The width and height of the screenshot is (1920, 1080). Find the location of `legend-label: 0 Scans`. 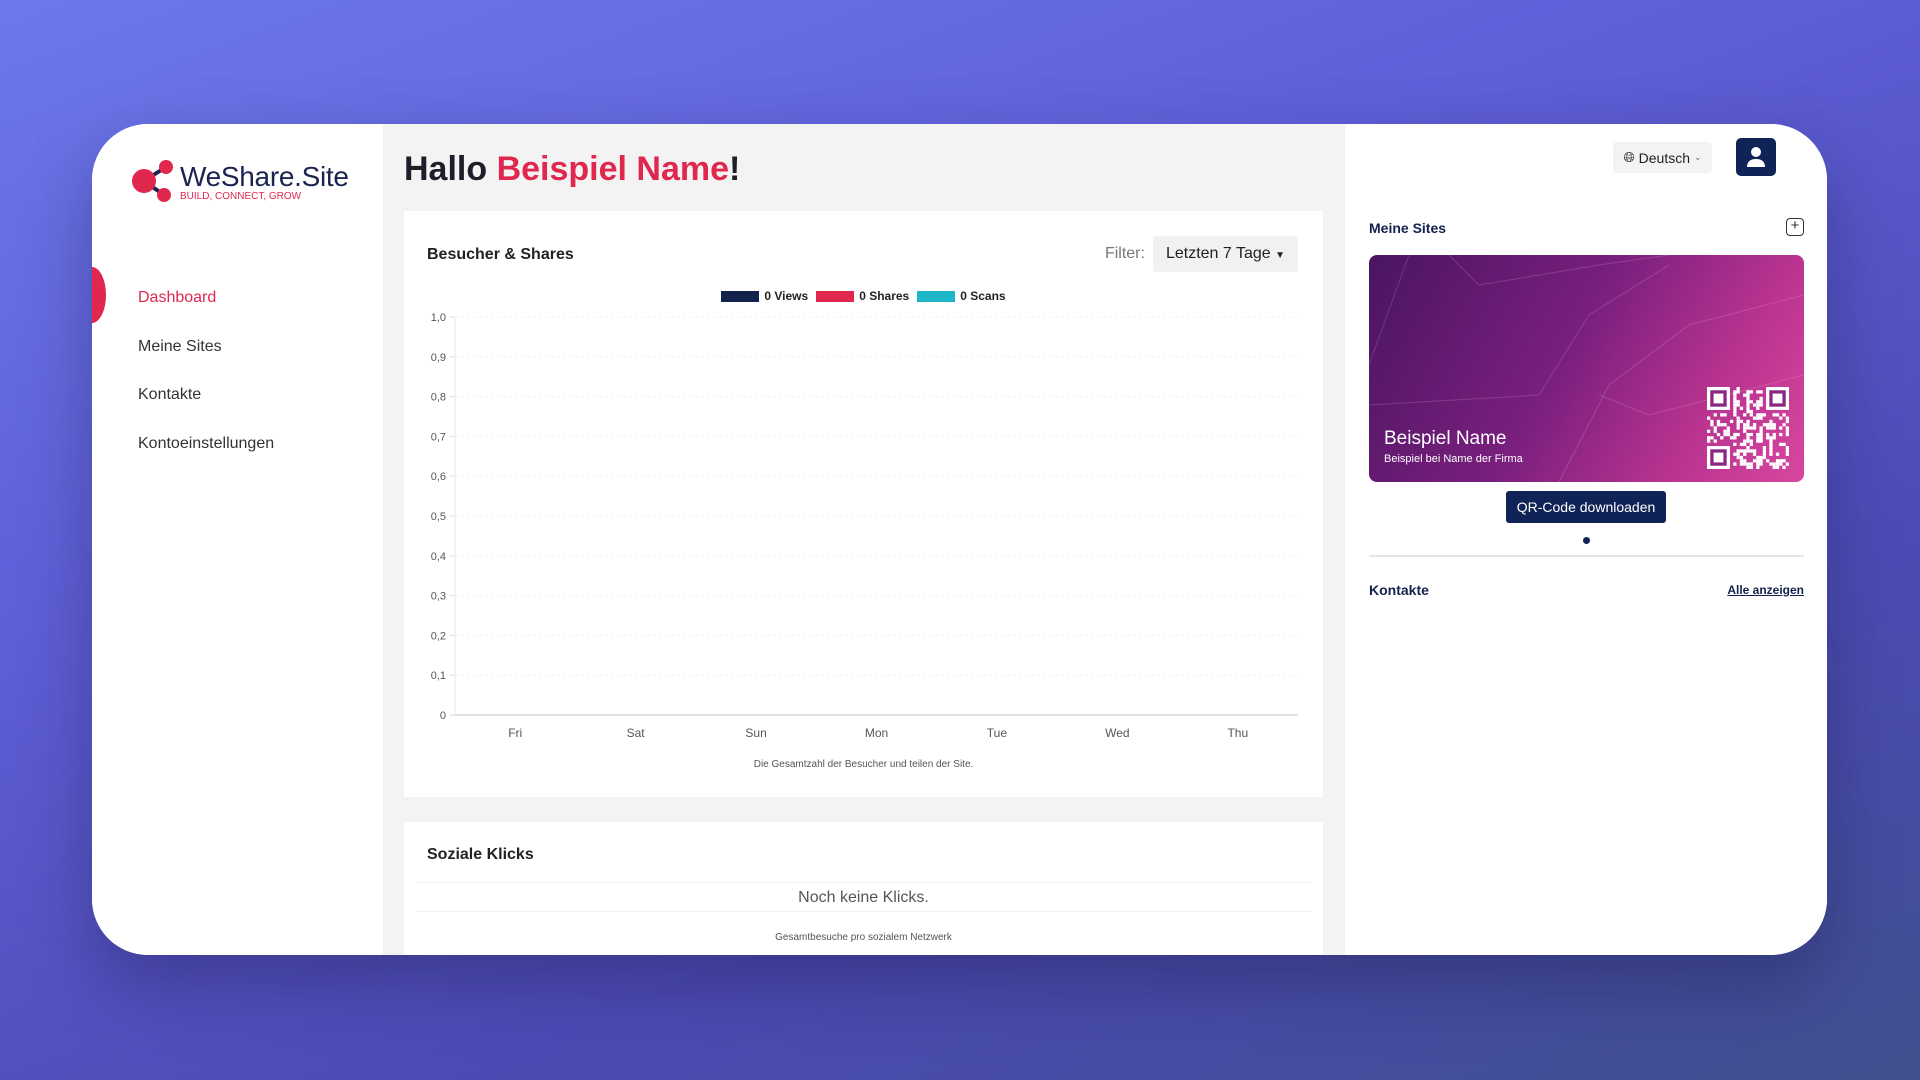

legend-label: 0 Scans is located at coordinates (983, 296).